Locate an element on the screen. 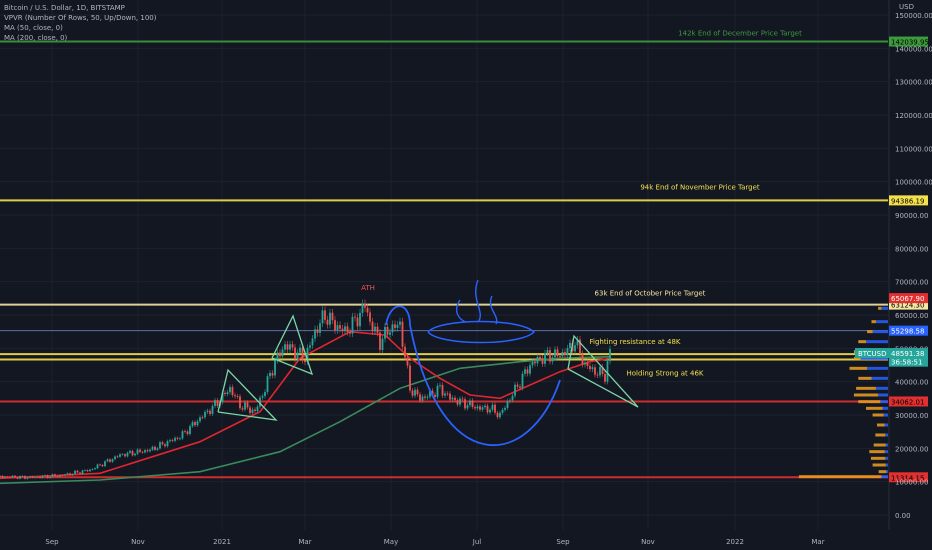 The height and width of the screenshot is (550, 932). y-tick-label: 120000.00 is located at coordinates (913, 116).